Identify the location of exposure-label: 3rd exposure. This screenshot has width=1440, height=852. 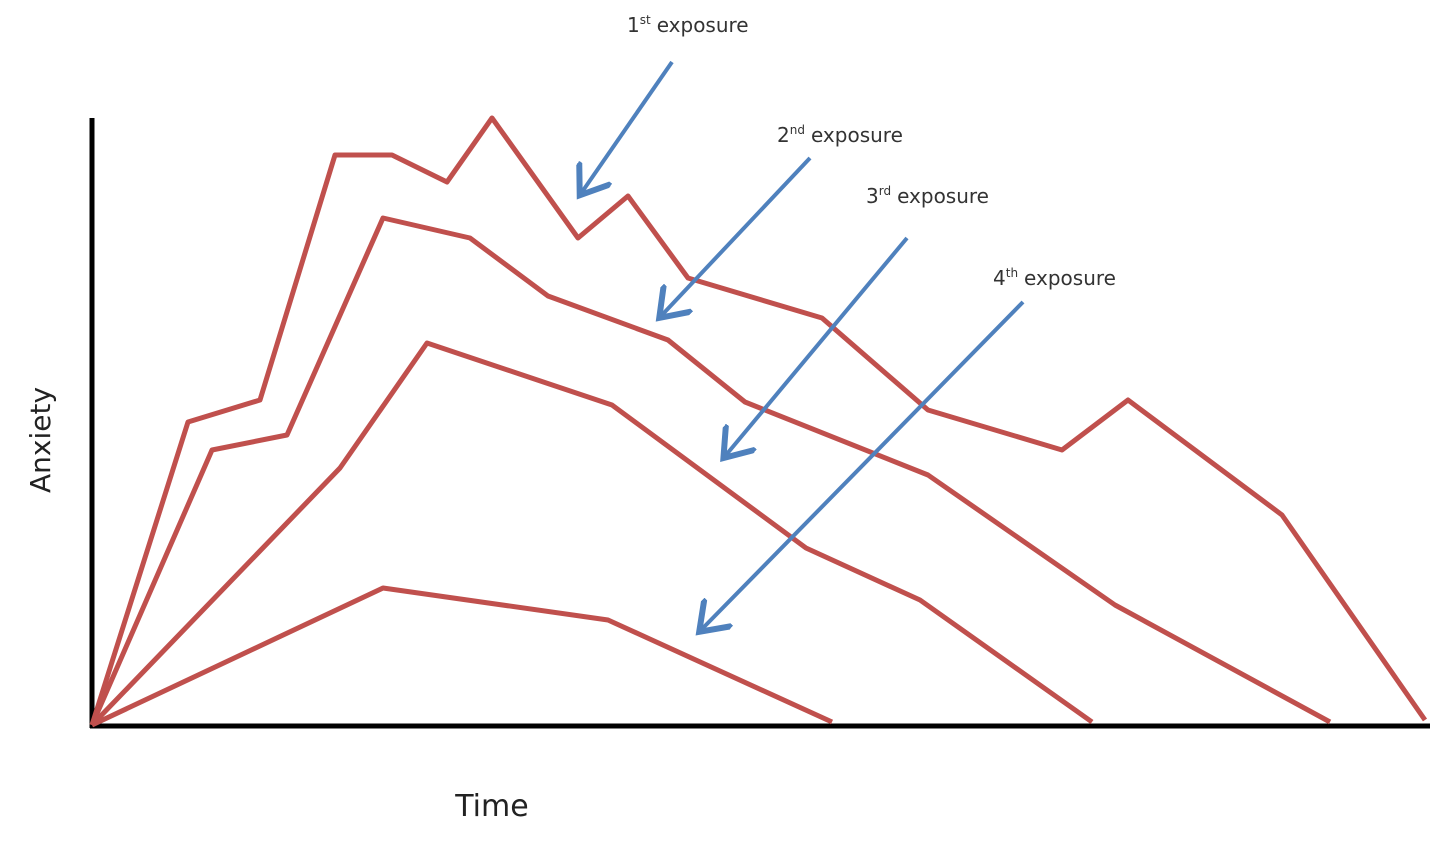
(927, 196).